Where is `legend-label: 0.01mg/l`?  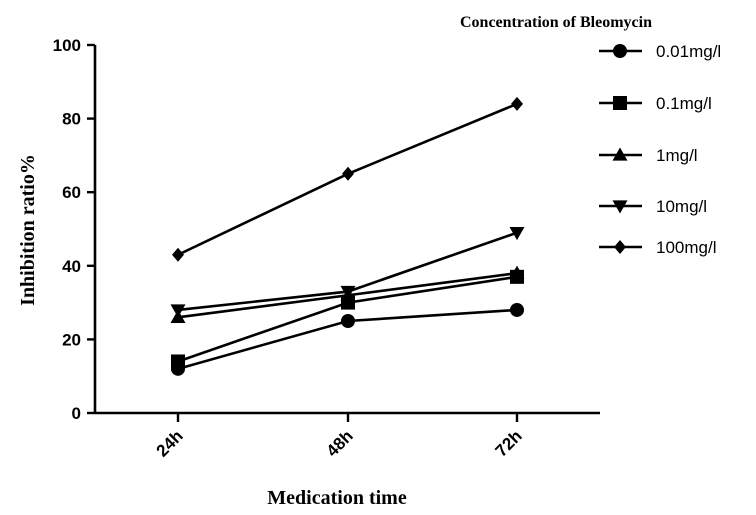
legend-label: 0.01mg/l is located at coordinates (688, 51).